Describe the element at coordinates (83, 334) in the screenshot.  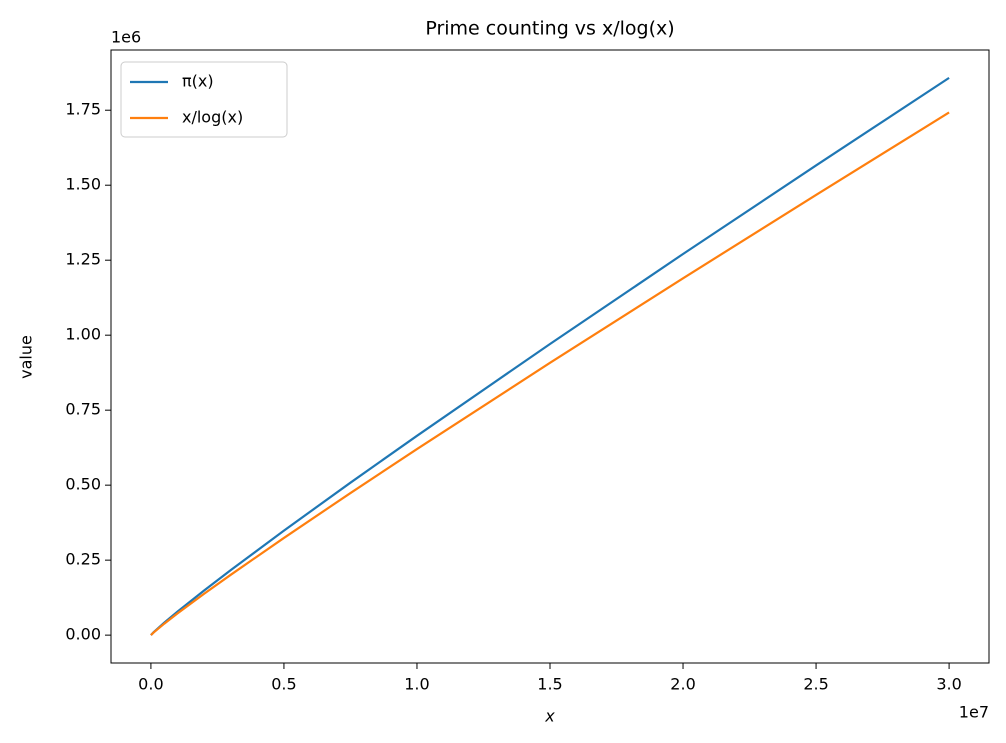
I see `y-tick-label: 1.00` at that location.